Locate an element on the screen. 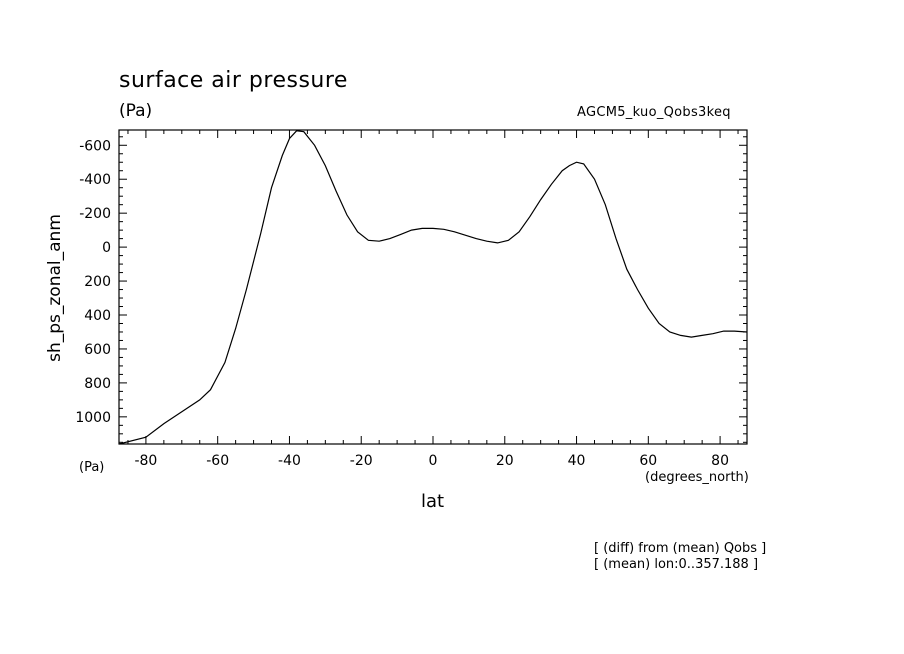 This screenshot has width=904, height=654. x-tick-label: 40 is located at coordinates (577, 461).